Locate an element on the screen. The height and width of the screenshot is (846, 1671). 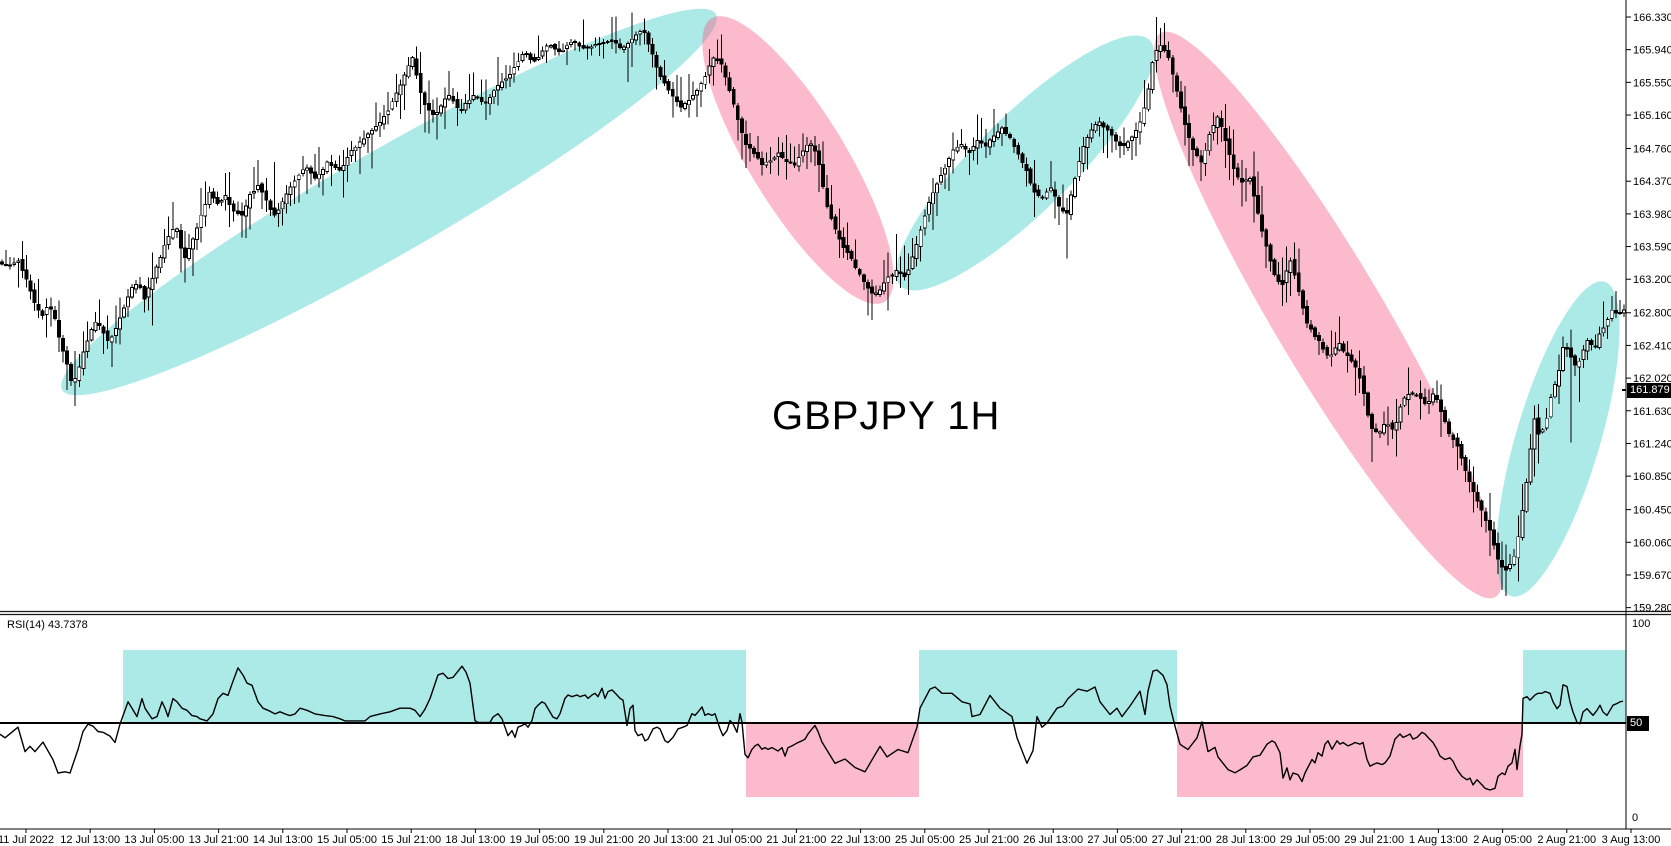
svg-text: 13 Jul 05:00 is located at coordinates (154, 840).